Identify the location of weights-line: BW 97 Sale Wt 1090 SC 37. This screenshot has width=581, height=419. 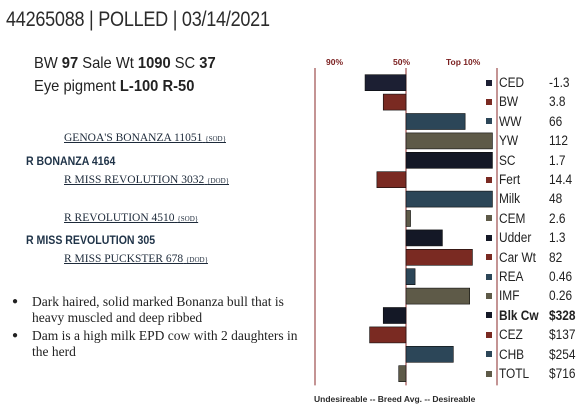
(125, 64).